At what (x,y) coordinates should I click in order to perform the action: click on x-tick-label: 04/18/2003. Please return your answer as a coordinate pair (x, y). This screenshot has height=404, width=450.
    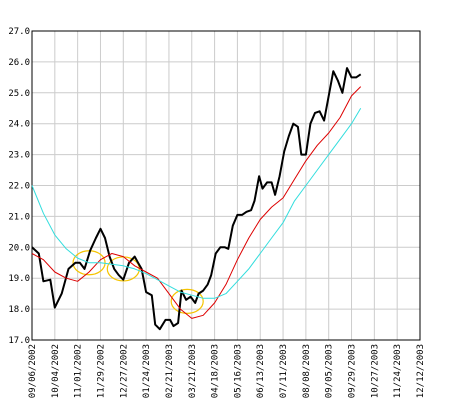
    Looking at the image, I should click on (216, 371).